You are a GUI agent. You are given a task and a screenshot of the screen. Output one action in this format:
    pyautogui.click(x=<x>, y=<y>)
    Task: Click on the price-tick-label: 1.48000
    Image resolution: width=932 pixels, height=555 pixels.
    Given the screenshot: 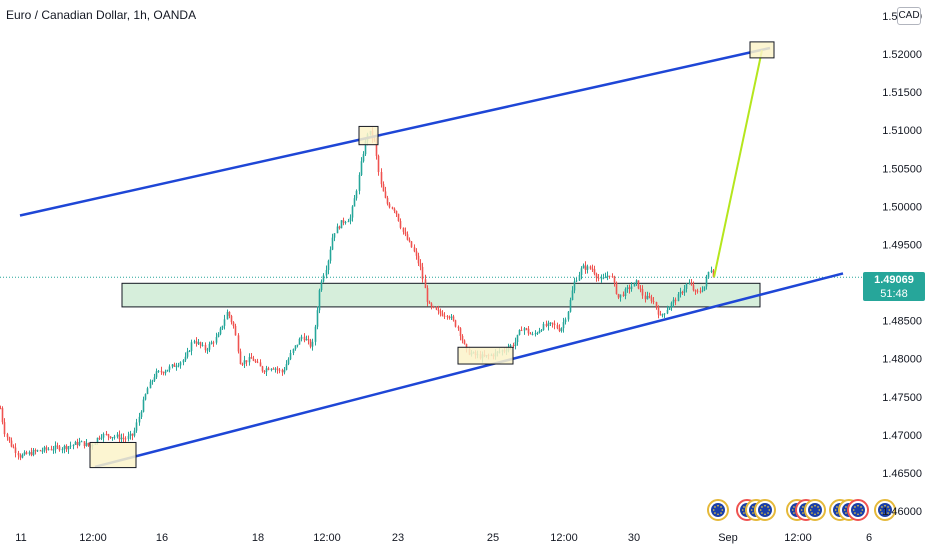 What is the action you would take?
    pyautogui.click(x=902, y=360)
    